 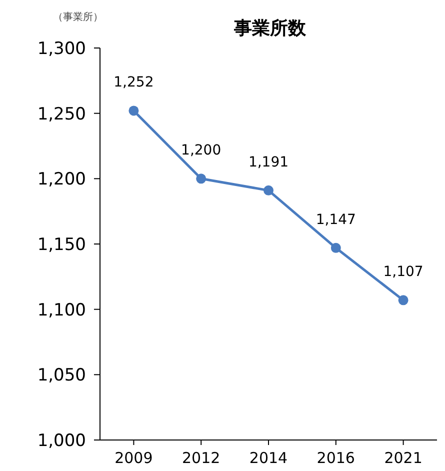 What do you see at coordinates (201, 458) in the screenshot?
I see `x-tick-label: 2012` at bounding box center [201, 458].